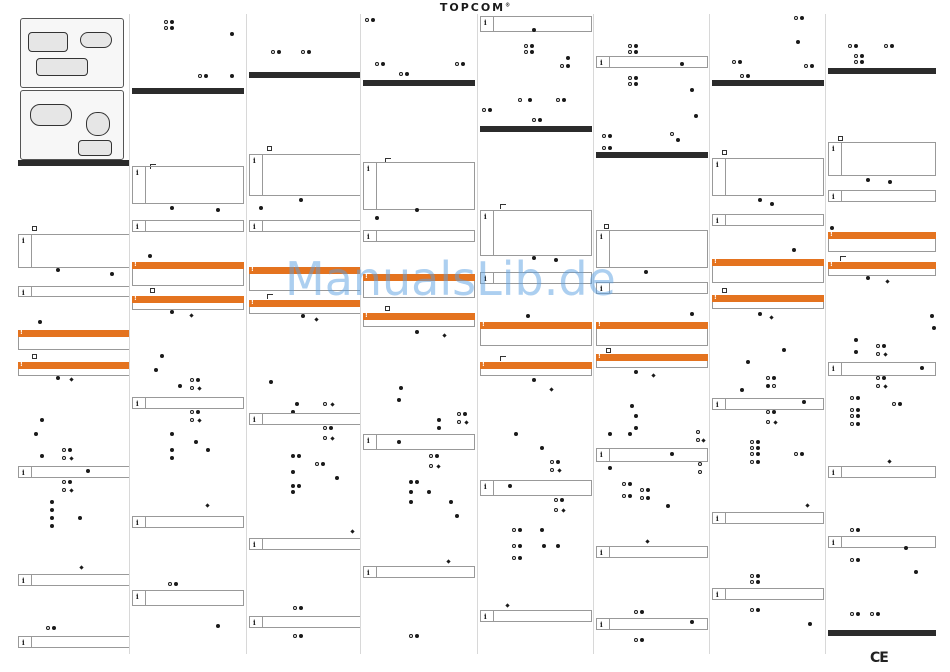 Image resolution: width=950 pixels, height=672 pixels. I want to click on manual-column-2: i i i i i, so click(187, 334).